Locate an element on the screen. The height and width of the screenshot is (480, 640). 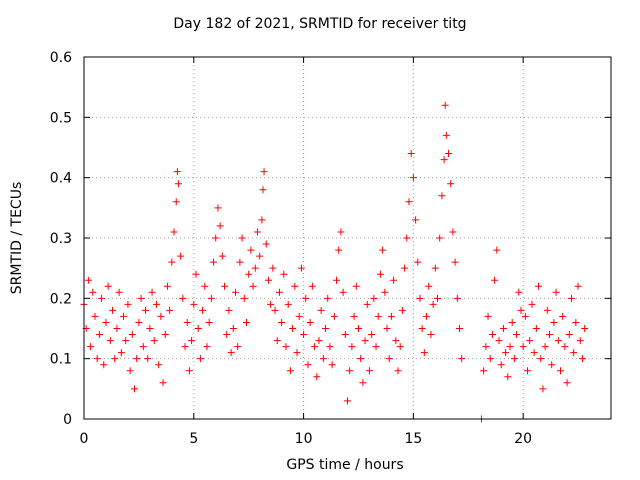
x-tick-label: 0 is located at coordinates (84, 439).